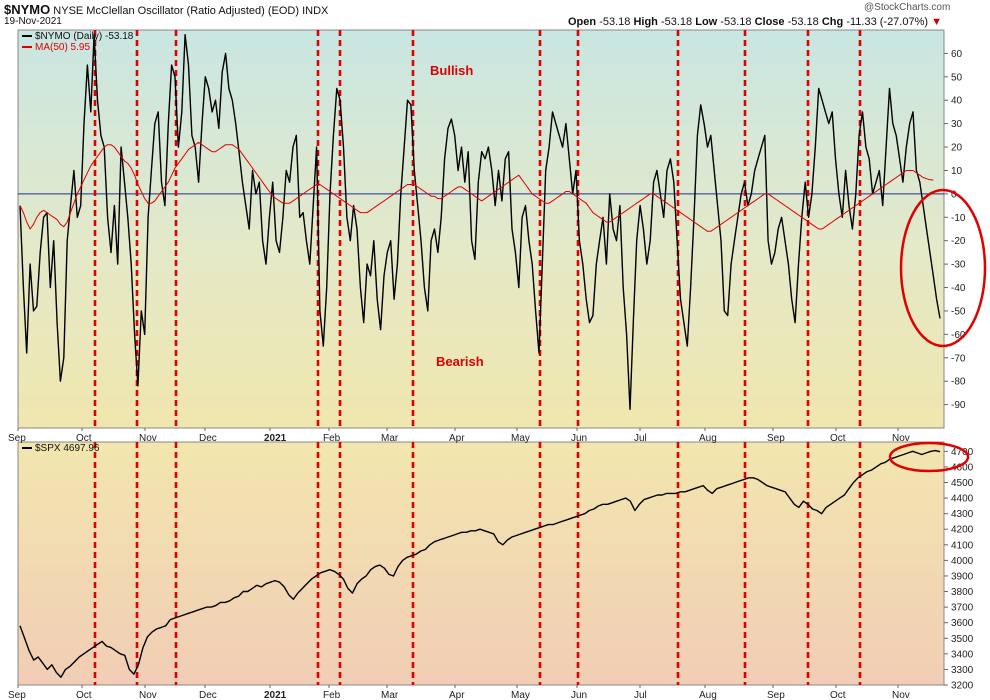  I want to click on legend-entry: $SPX 4697.96, so click(67, 448).